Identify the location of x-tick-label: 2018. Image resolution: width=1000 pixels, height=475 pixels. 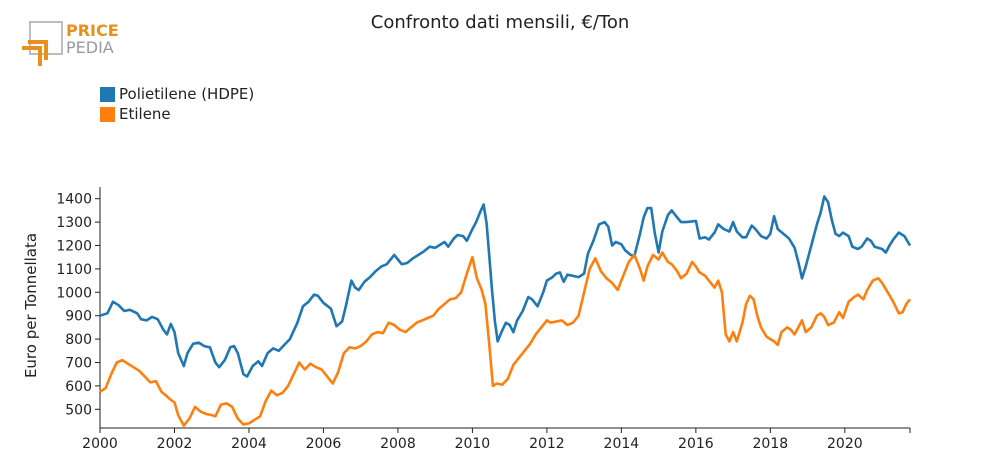
(771, 444).